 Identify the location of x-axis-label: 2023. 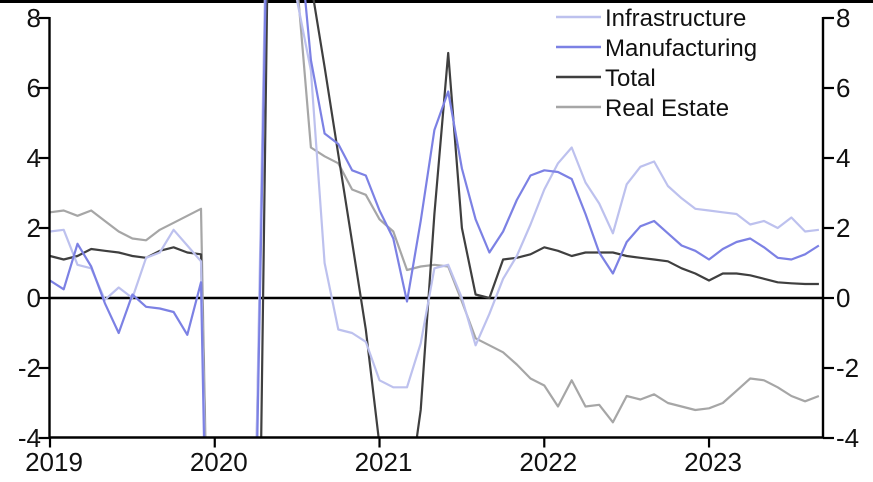
(713, 462).